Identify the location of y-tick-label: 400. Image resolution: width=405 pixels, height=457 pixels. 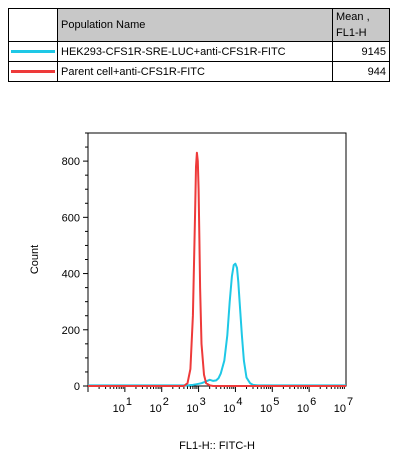
(71, 275).